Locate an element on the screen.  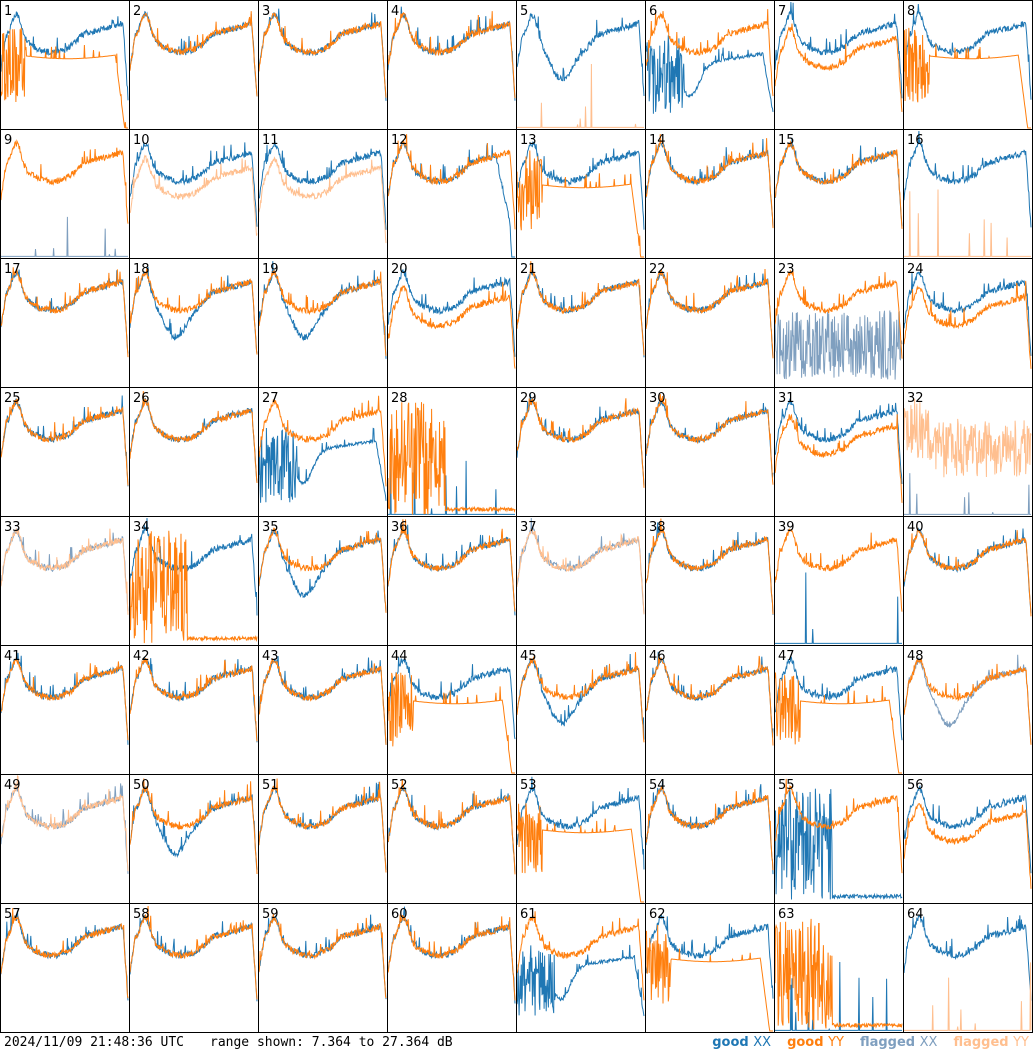
timestamp: 2024/11/09 21:48:36 UTC is located at coordinates (94, 1042).